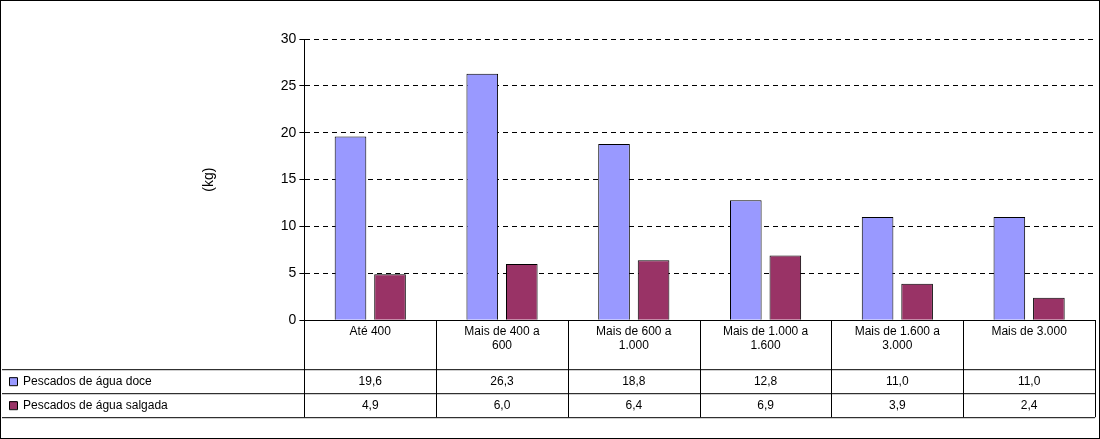 Image resolution: width=1100 pixels, height=439 pixels. Describe the element at coordinates (292, 319) in the screenshot. I see `y-tick-label: 0` at that location.